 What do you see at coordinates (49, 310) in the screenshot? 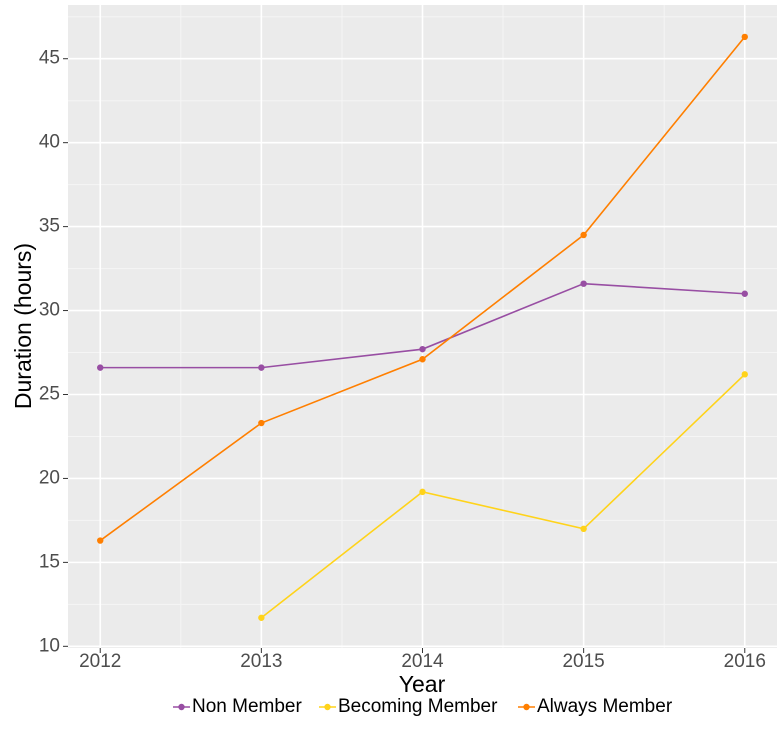
I see `y-tick-label: 30` at bounding box center [49, 310].